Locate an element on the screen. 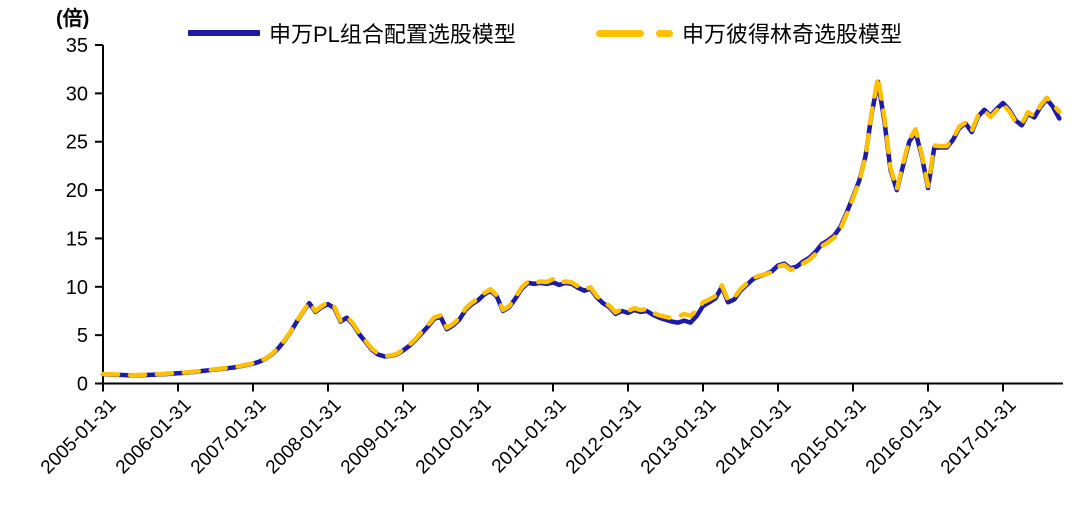 This screenshot has width=1080, height=519. y-tick-label: 10 is located at coordinates (77, 288).